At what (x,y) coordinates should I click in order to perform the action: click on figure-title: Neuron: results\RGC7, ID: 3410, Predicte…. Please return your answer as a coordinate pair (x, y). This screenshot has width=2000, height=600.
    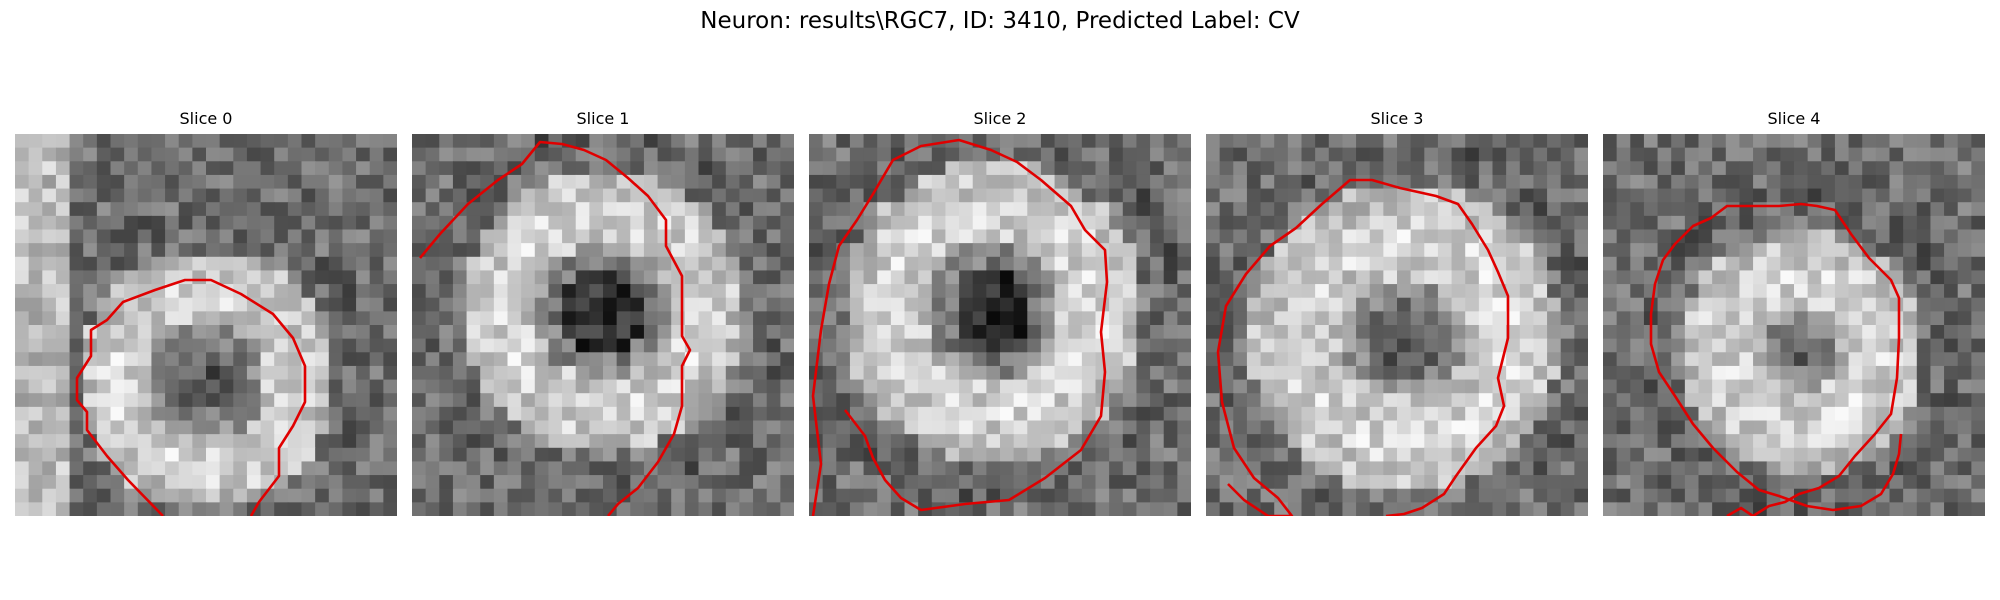
    Looking at the image, I should click on (1000, 21).